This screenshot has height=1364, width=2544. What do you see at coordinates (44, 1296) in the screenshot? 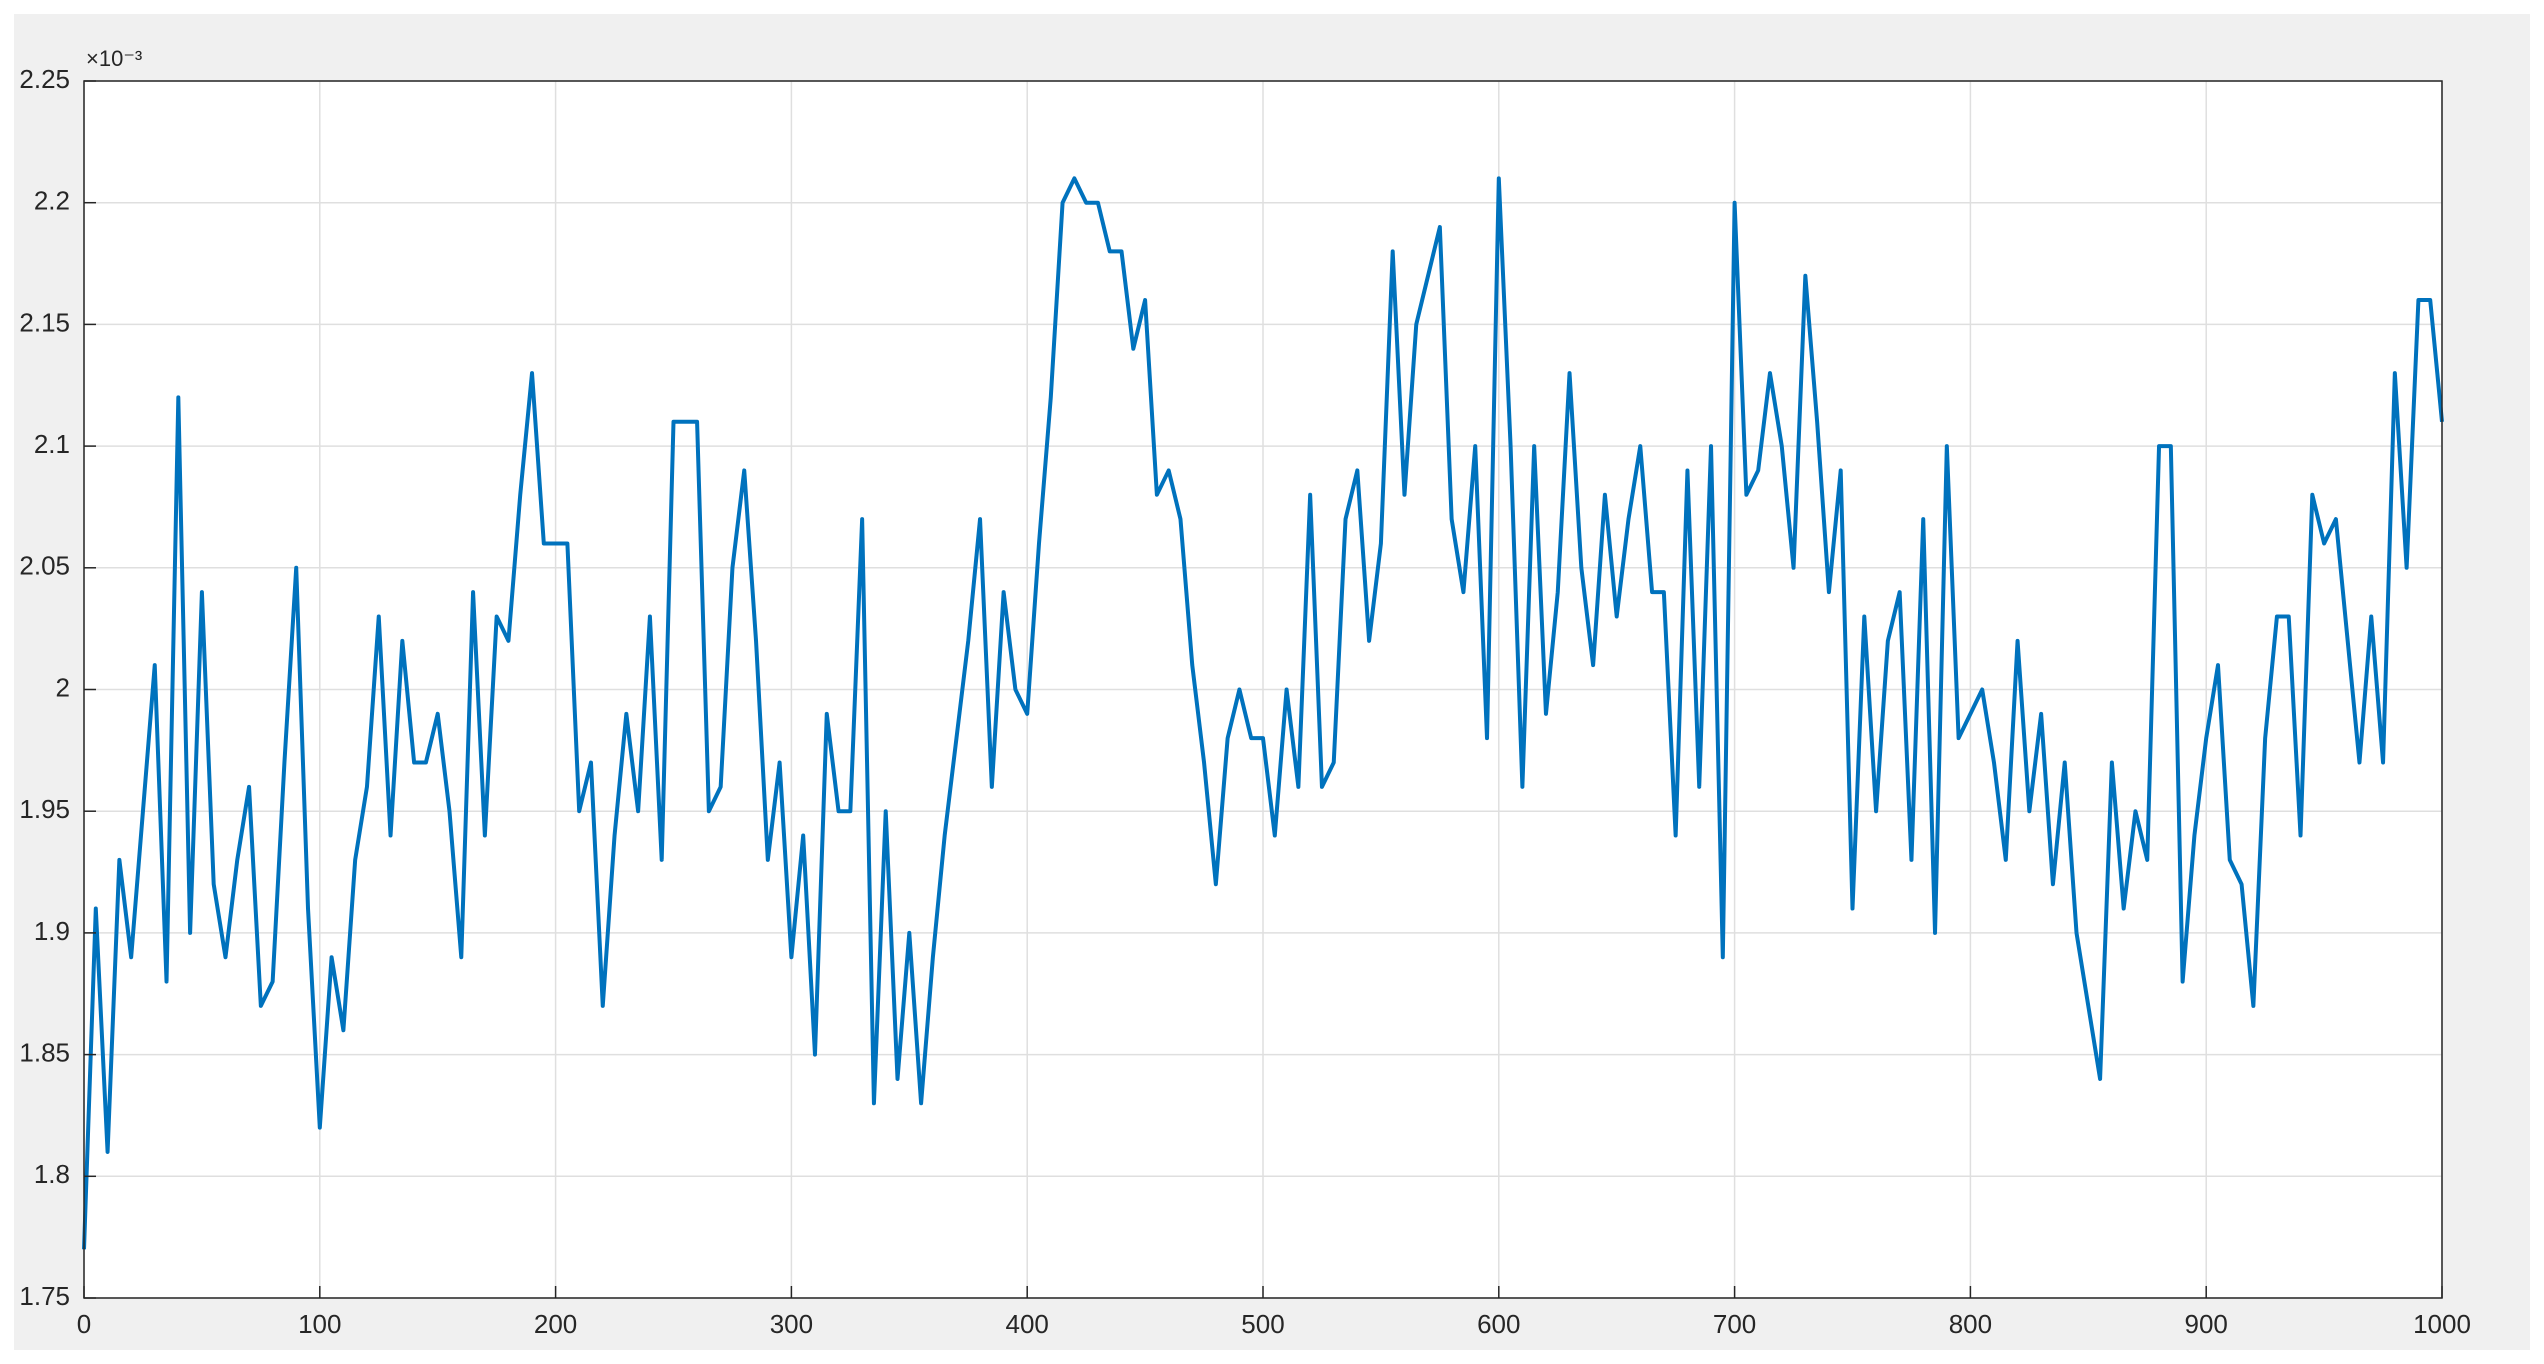
I see `y-tick-label: 1.75` at bounding box center [44, 1296].